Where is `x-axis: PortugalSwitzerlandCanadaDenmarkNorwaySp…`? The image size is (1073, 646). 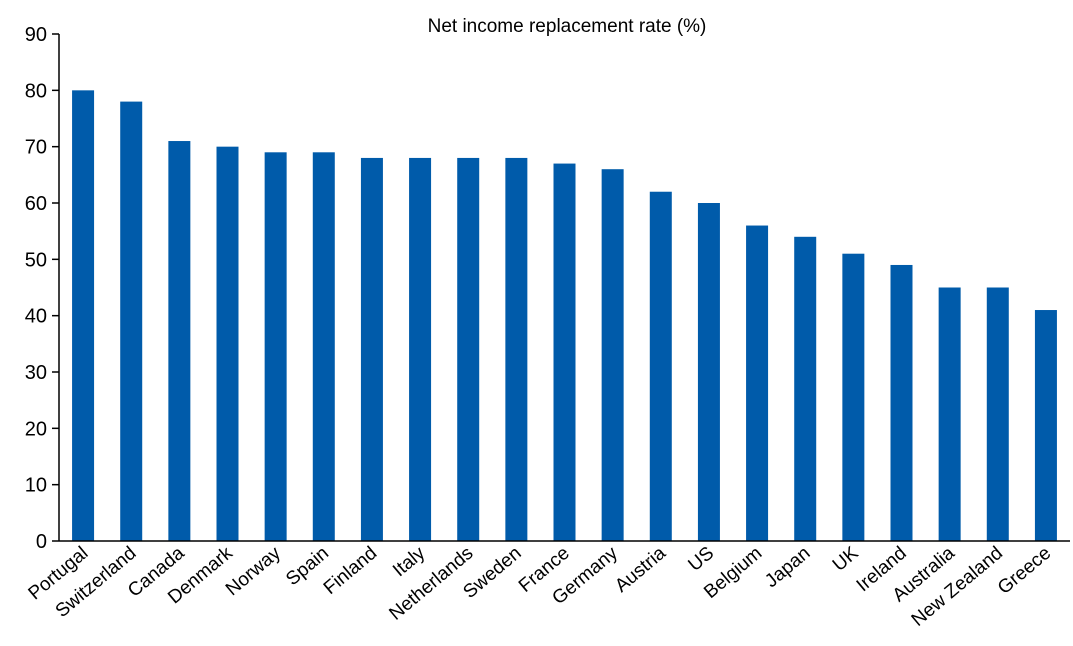 x-axis: PortugalSwitzerlandCanadaDenmarkNorwaySp… is located at coordinates (547, 585).